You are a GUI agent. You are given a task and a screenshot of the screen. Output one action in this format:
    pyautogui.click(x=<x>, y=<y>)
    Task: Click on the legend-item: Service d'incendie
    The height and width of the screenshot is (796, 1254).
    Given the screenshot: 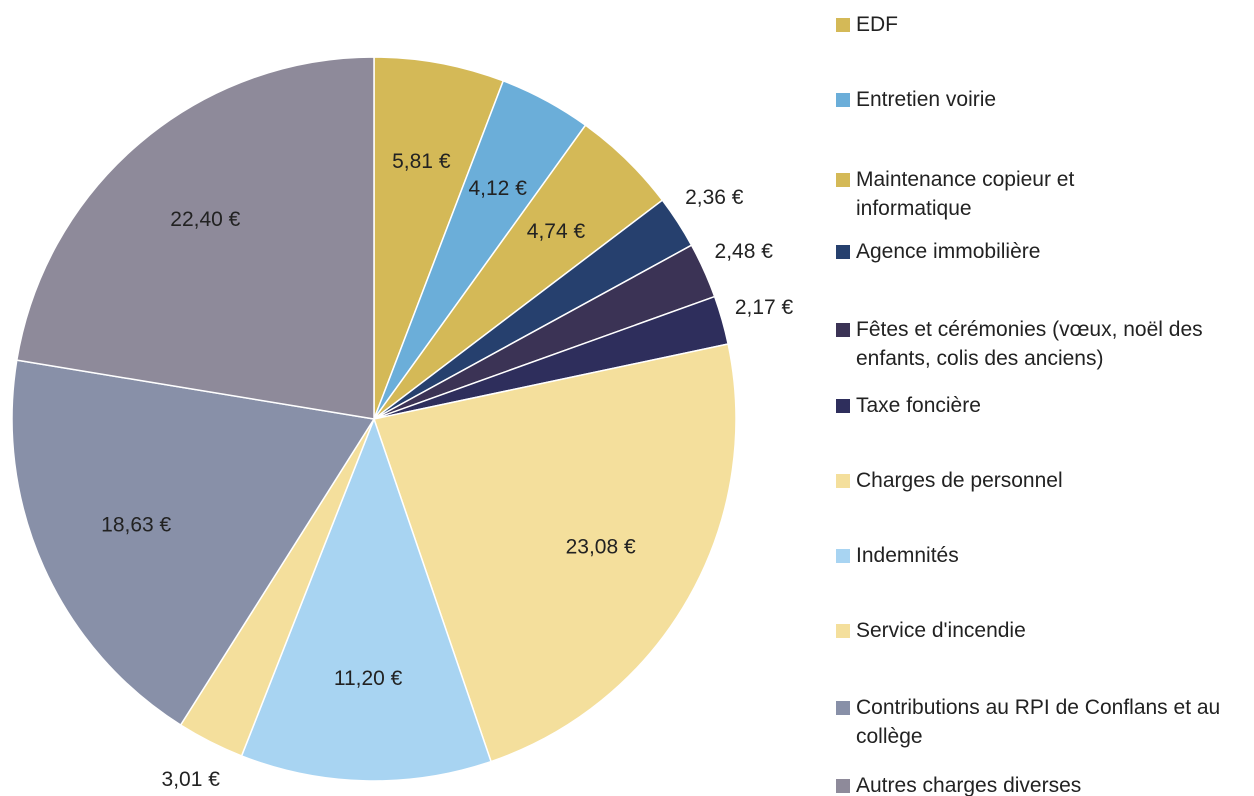 What is the action you would take?
    pyautogui.click(x=1041, y=630)
    